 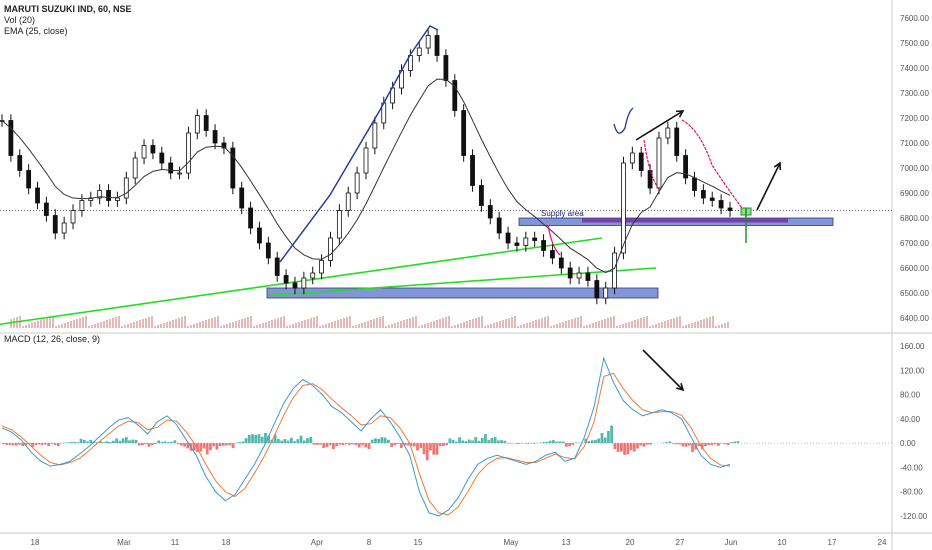 What do you see at coordinates (20, 20) in the screenshot?
I see `volume-label: Vol (20)` at bounding box center [20, 20].